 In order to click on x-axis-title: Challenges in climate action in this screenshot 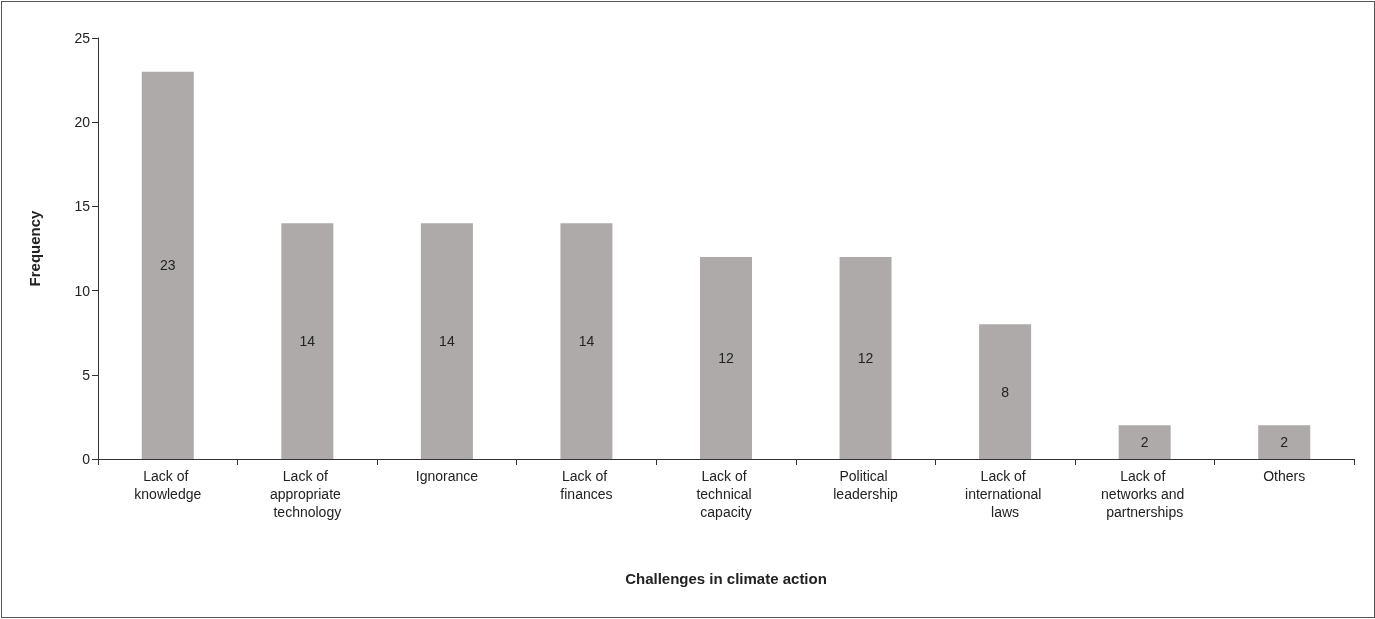, I will do `click(726, 578)`.